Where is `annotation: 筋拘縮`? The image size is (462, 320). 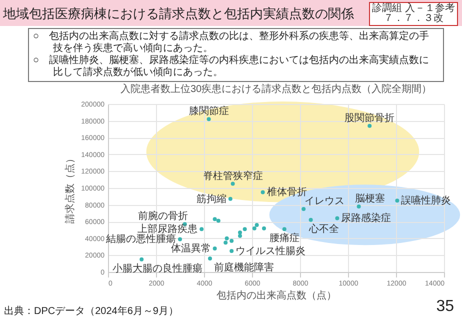 annotation: 筋拘縮 is located at coordinates (211, 198).